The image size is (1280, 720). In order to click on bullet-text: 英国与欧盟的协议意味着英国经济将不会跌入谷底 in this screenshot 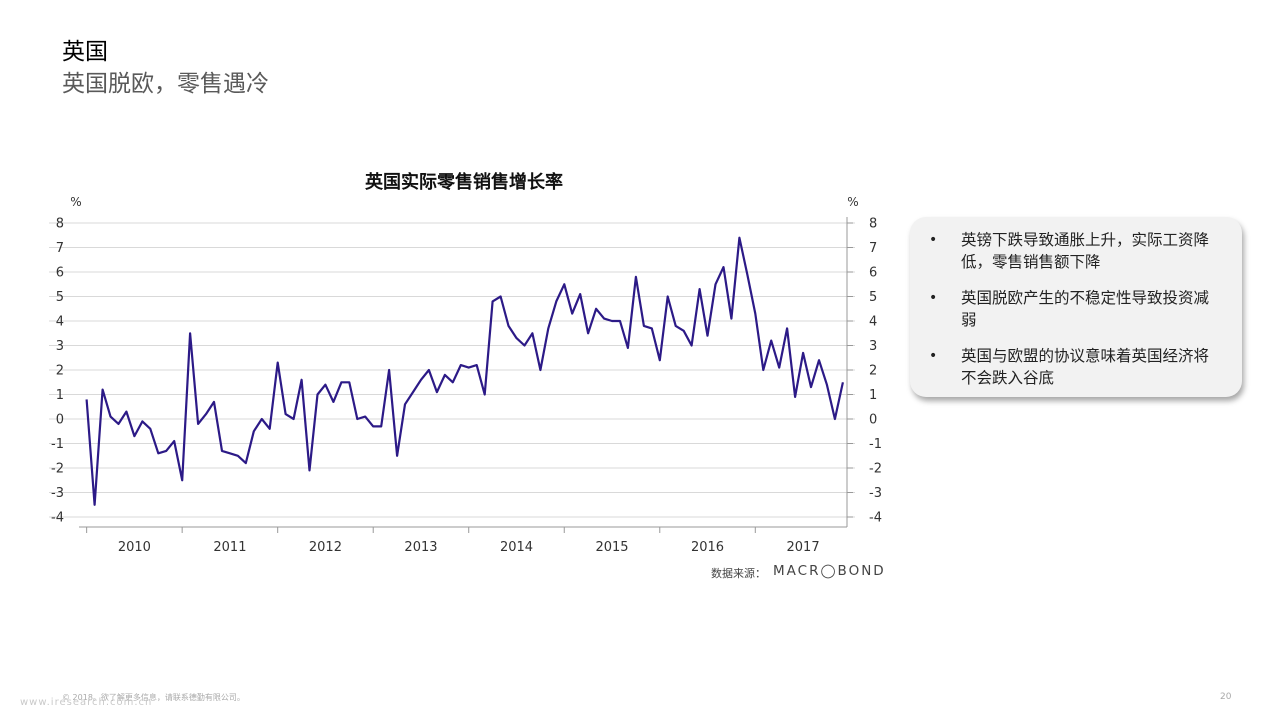, I will do `click(1085, 367)`.